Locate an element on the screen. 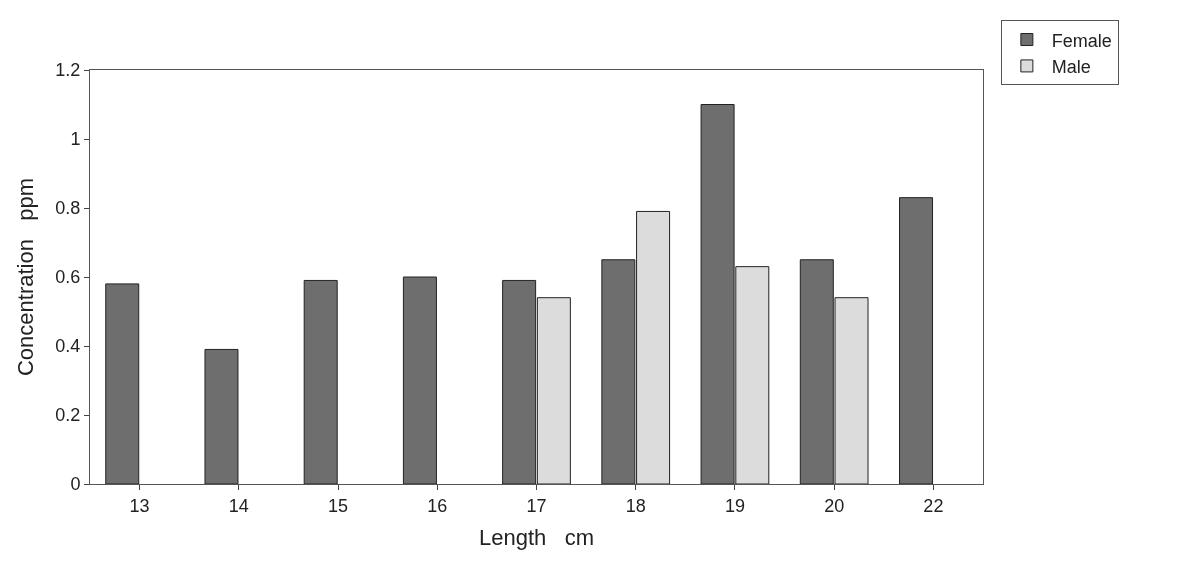 The width and height of the screenshot is (1183, 584). x-tick-label: 13 is located at coordinates (139, 505).